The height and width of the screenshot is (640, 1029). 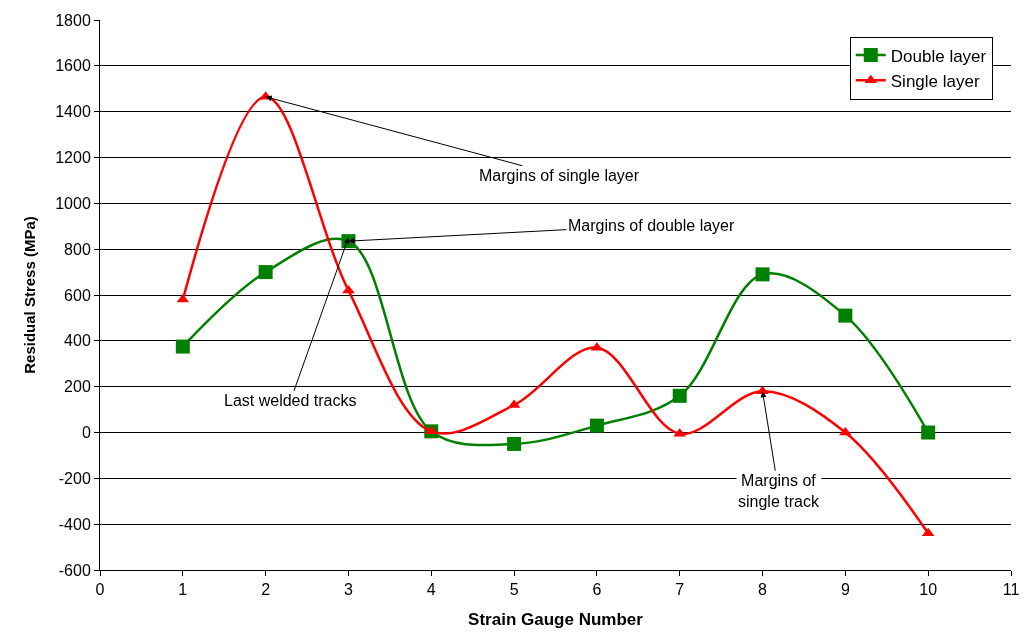 What do you see at coordinates (86, 433) in the screenshot?
I see `y-tick-label: 0` at bounding box center [86, 433].